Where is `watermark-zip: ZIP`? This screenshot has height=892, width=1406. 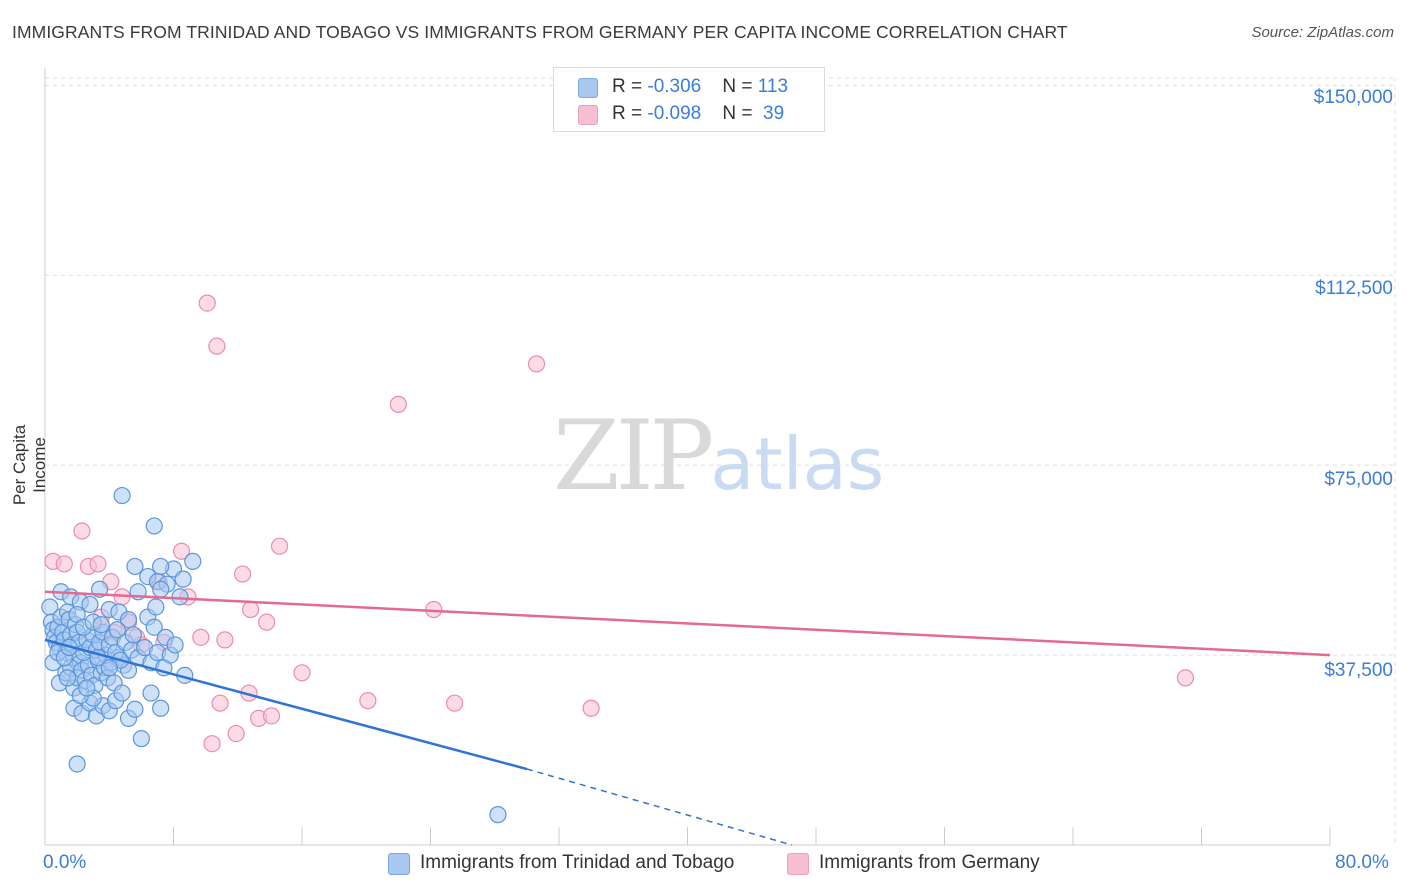
watermark-zip: ZIP is located at coordinates (633, 456).